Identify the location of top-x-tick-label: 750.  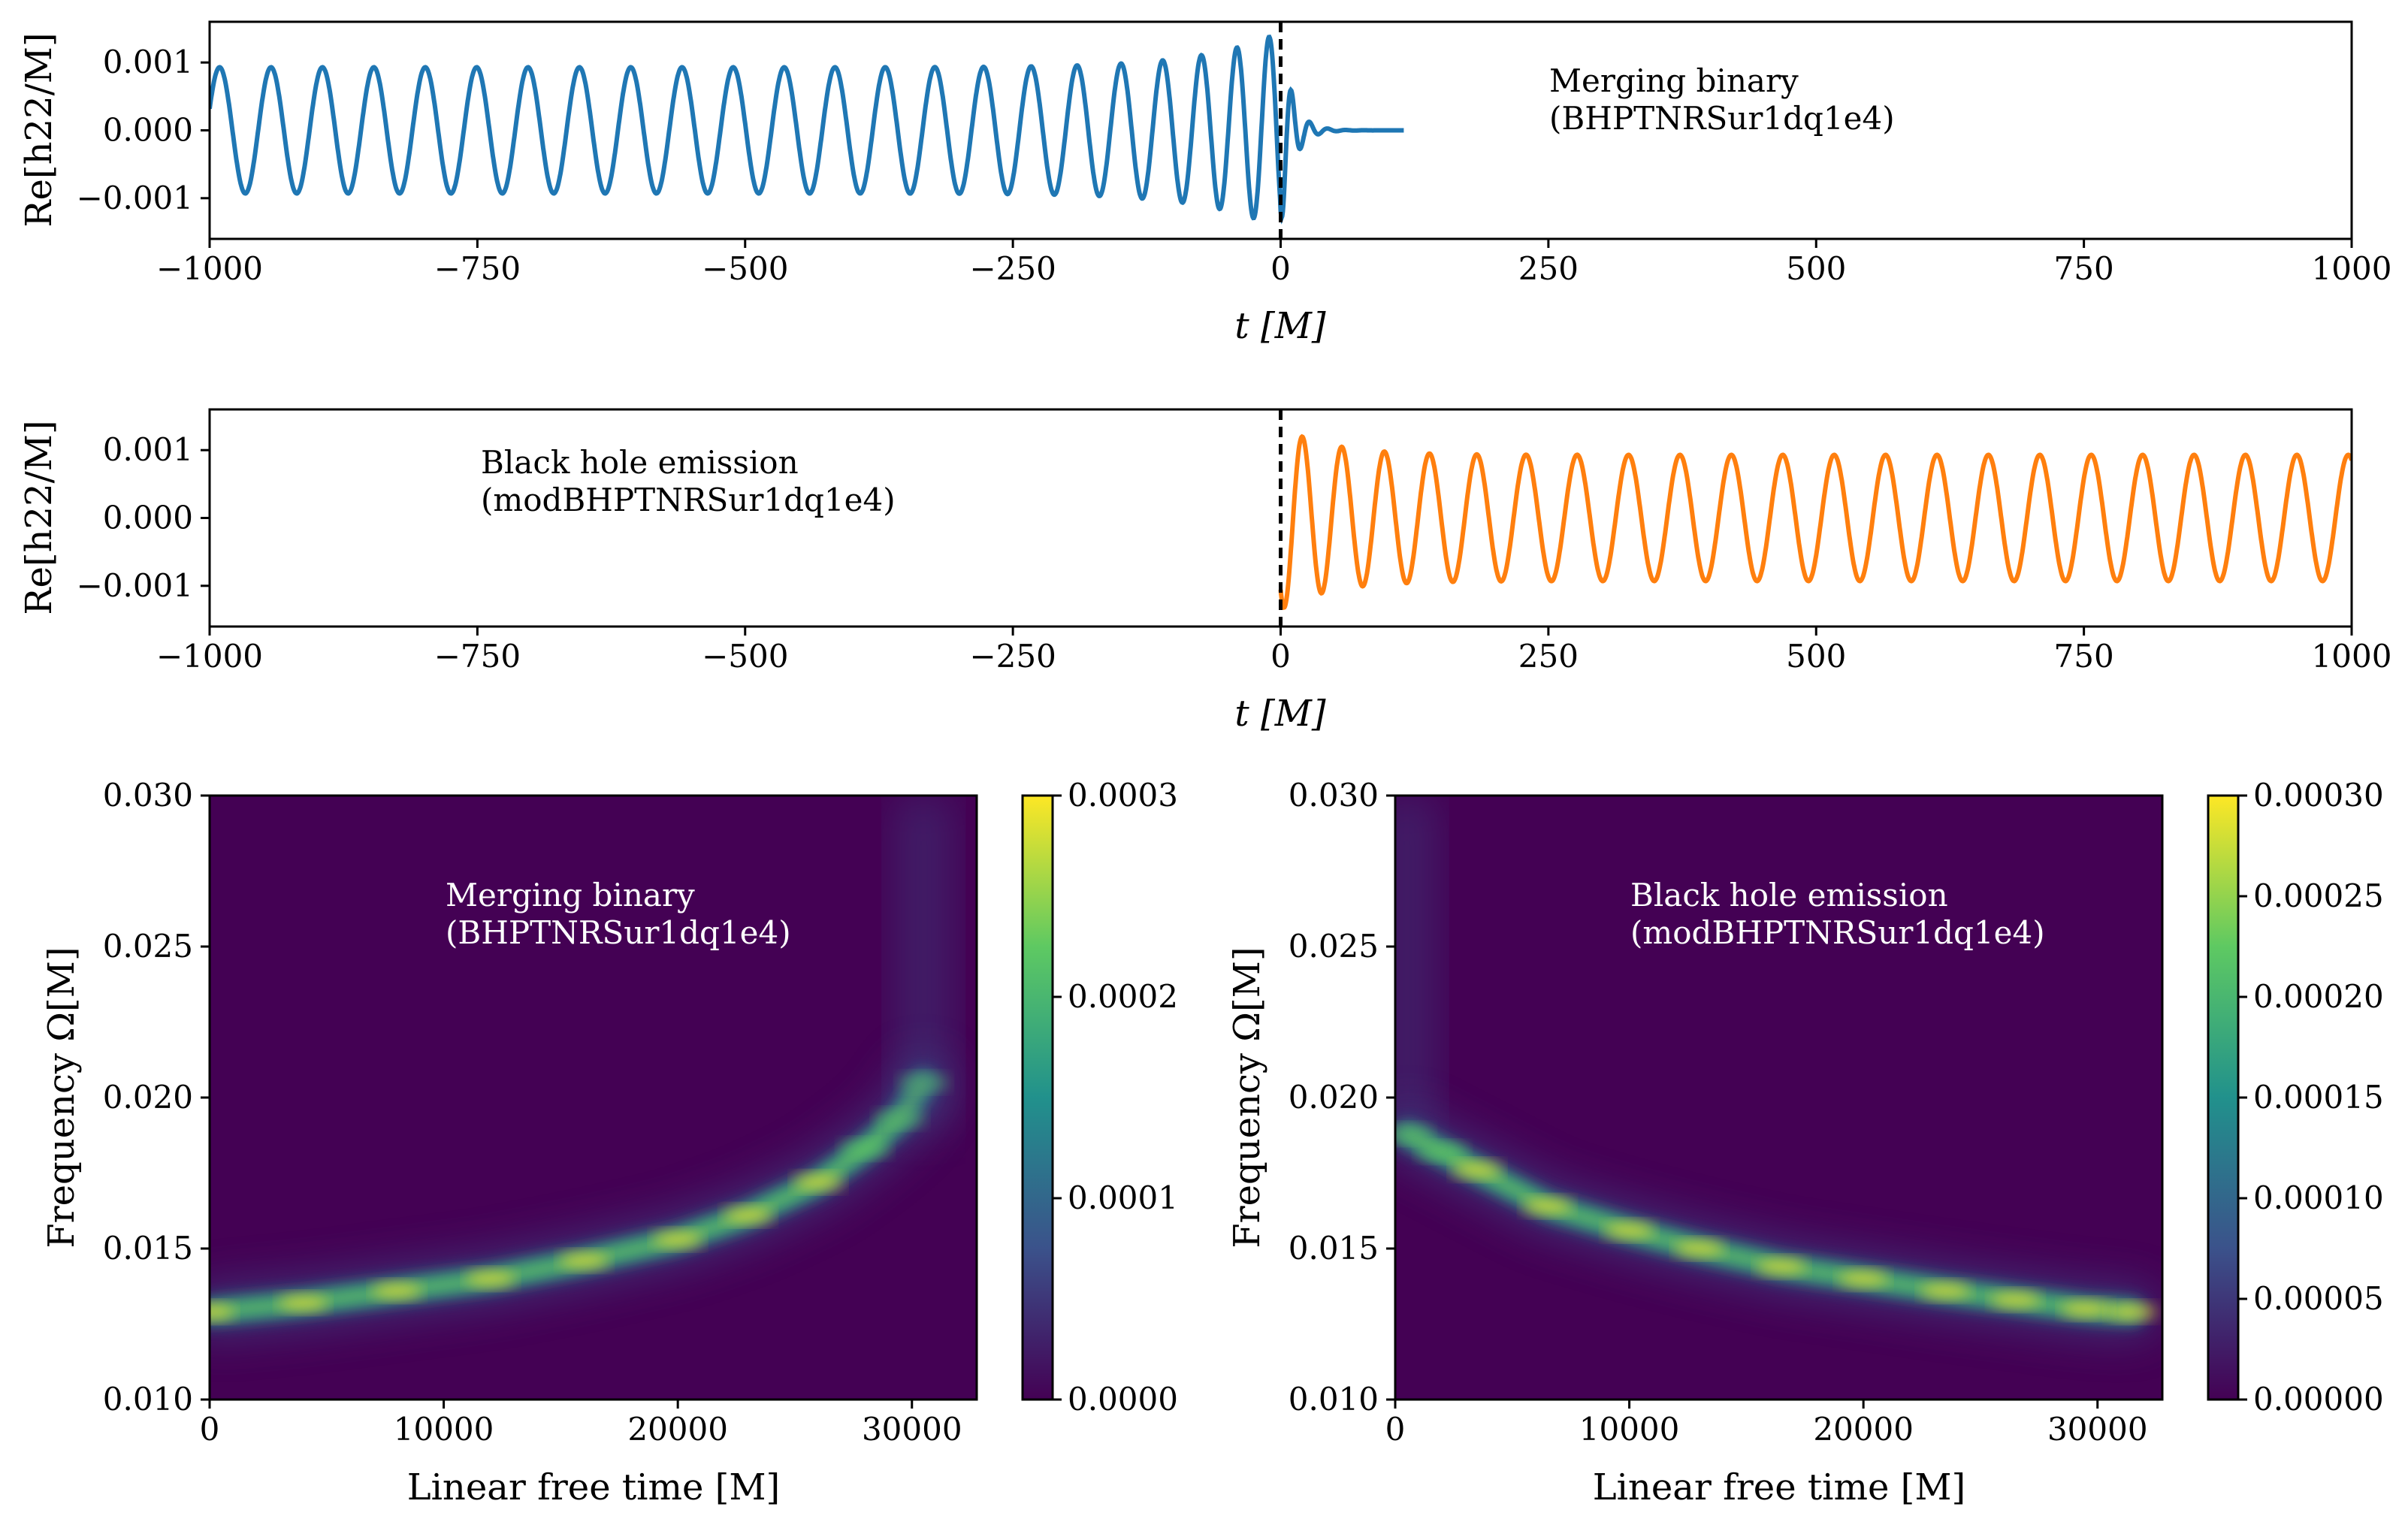
(2084, 268).